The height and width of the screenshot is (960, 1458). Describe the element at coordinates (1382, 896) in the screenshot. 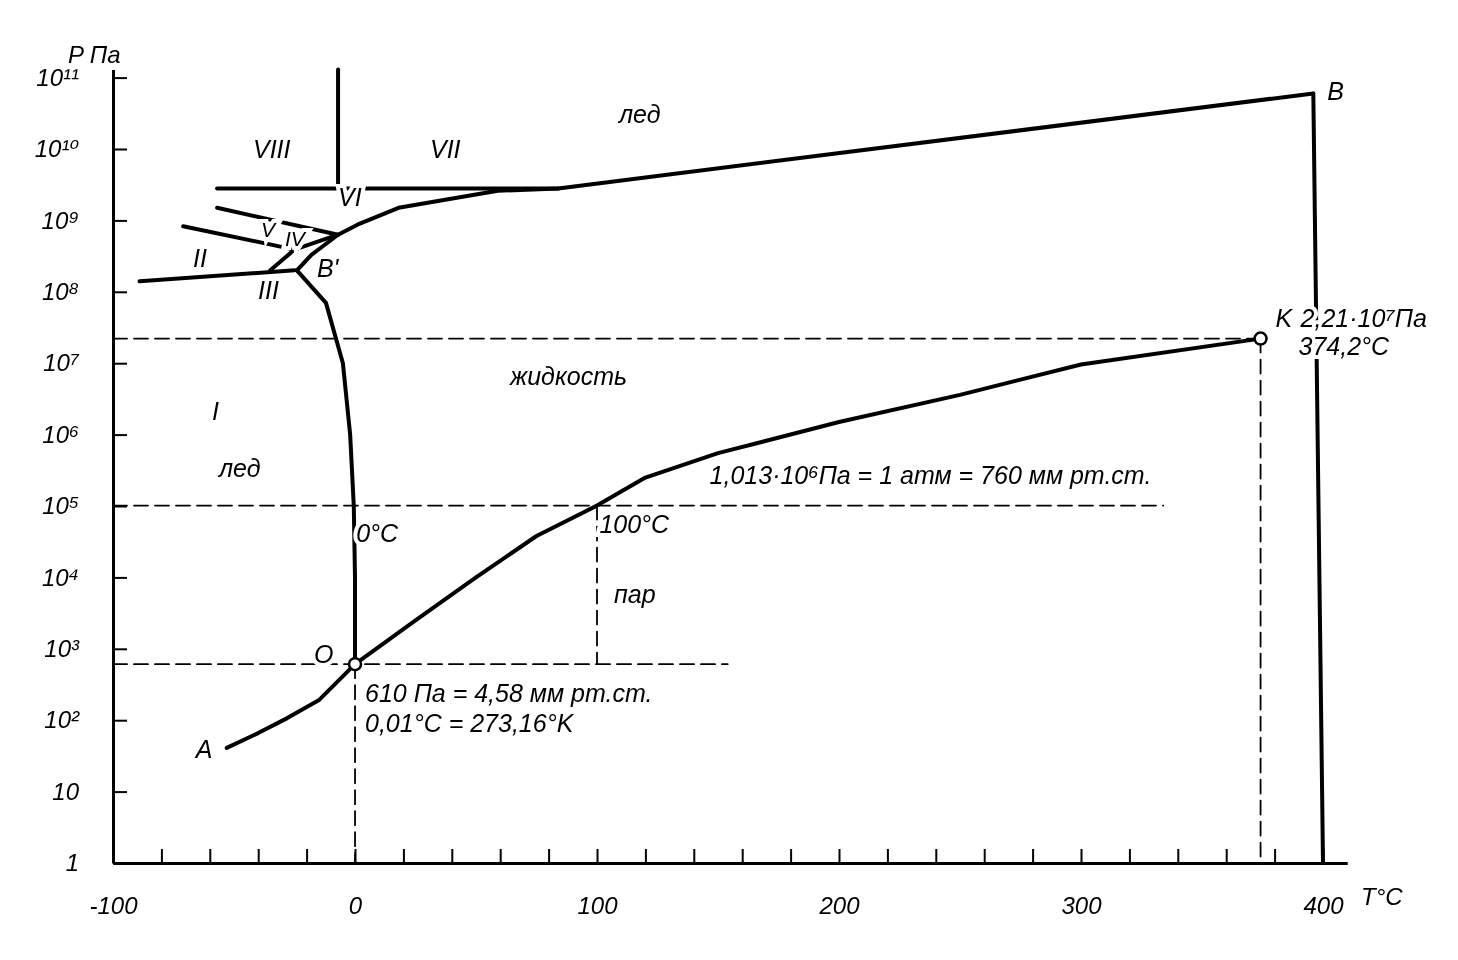

I see `x-axis-title: T°C` at that location.